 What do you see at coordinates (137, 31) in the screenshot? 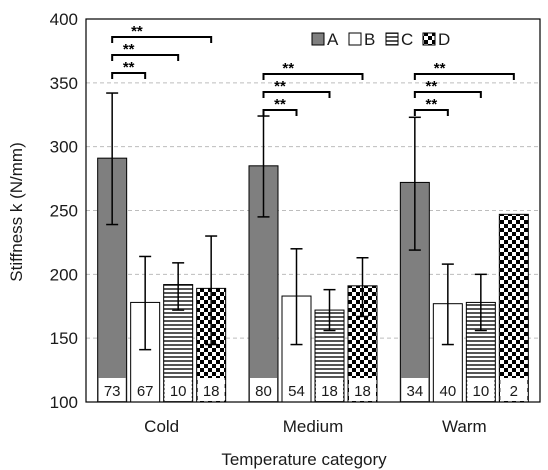
I see `sig-label-cold-a-d: **` at bounding box center [137, 31].